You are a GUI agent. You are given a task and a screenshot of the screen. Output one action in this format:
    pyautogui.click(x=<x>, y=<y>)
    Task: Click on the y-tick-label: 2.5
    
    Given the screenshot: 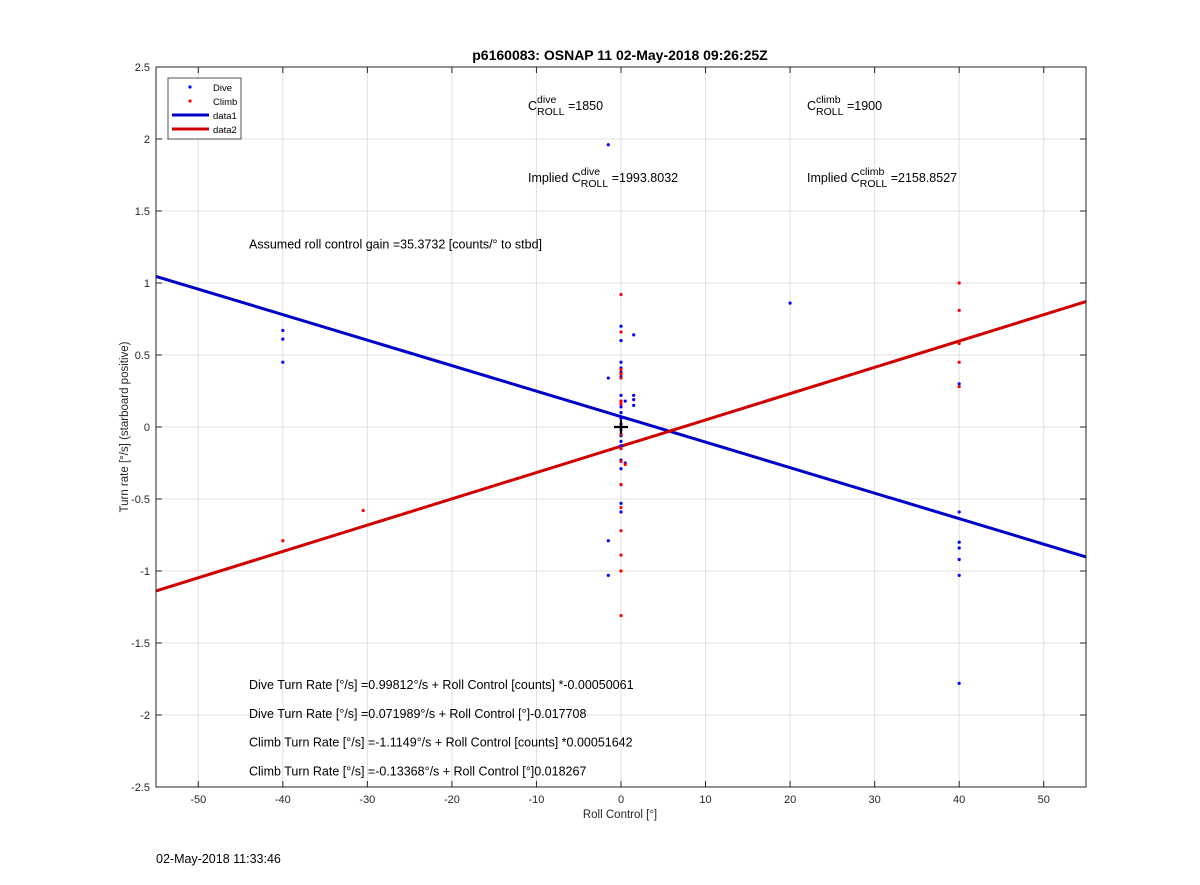 What is the action you would take?
    pyautogui.click(x=142, y=68)
    